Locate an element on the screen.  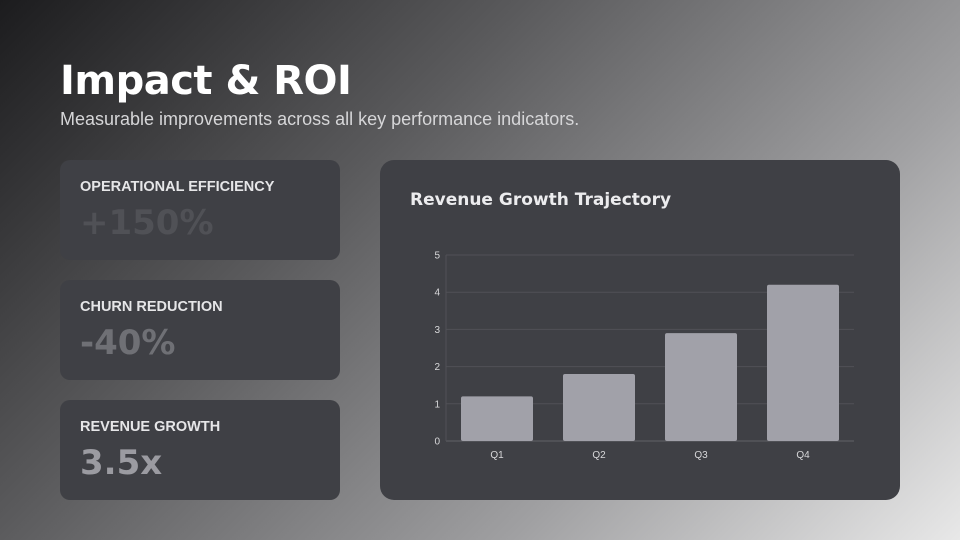
x-tick-label: Q4 is located at coordinates (803, 455).